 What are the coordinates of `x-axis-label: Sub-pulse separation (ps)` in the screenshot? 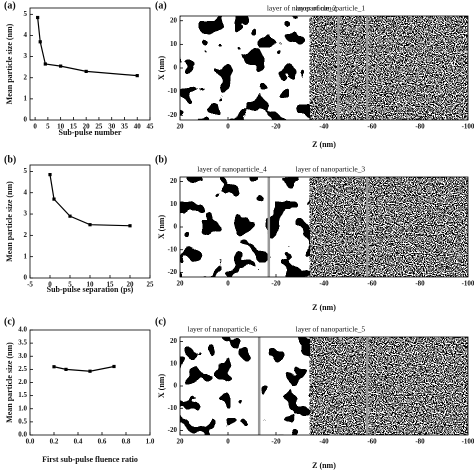 It's located at (90, 289).